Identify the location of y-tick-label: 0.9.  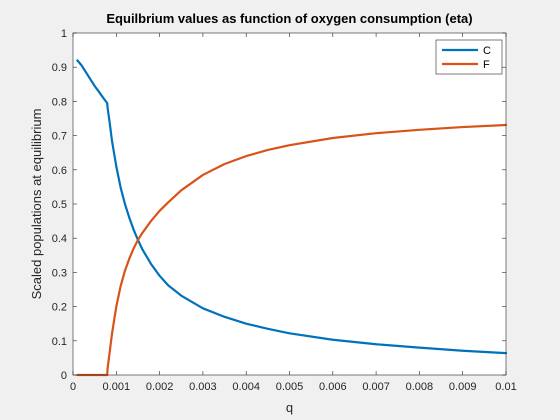
(59, 68).